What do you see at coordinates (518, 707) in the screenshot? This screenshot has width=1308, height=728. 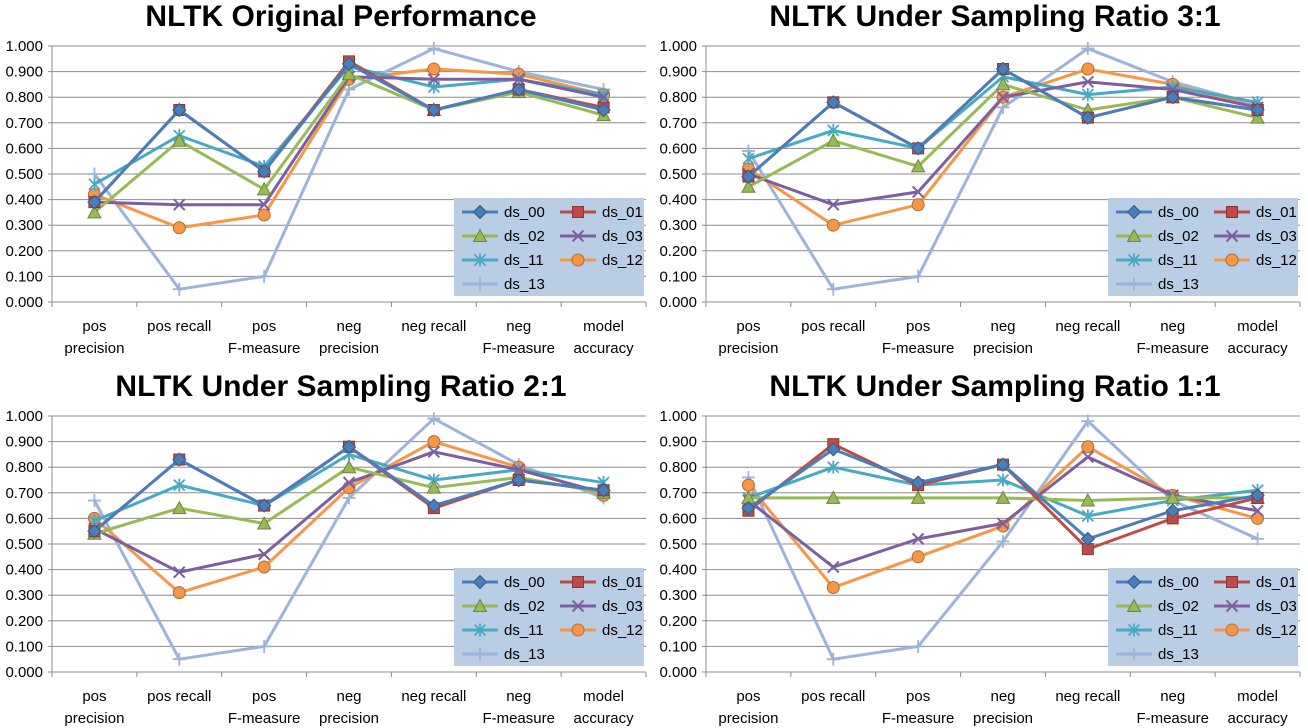 I see `x-tick-label: neg F-measure` at bounding box center [518, 707].